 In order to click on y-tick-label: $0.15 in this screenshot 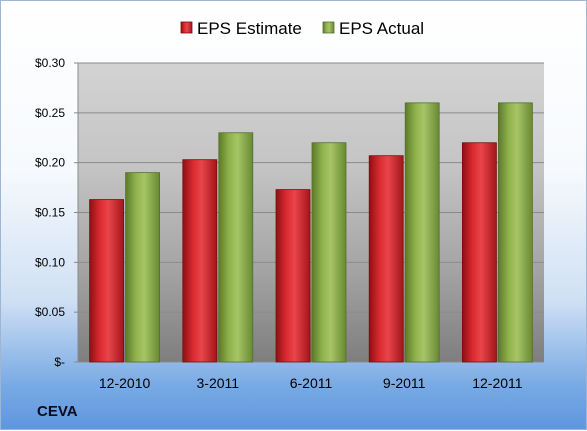, I will do `click(50, 213)`.